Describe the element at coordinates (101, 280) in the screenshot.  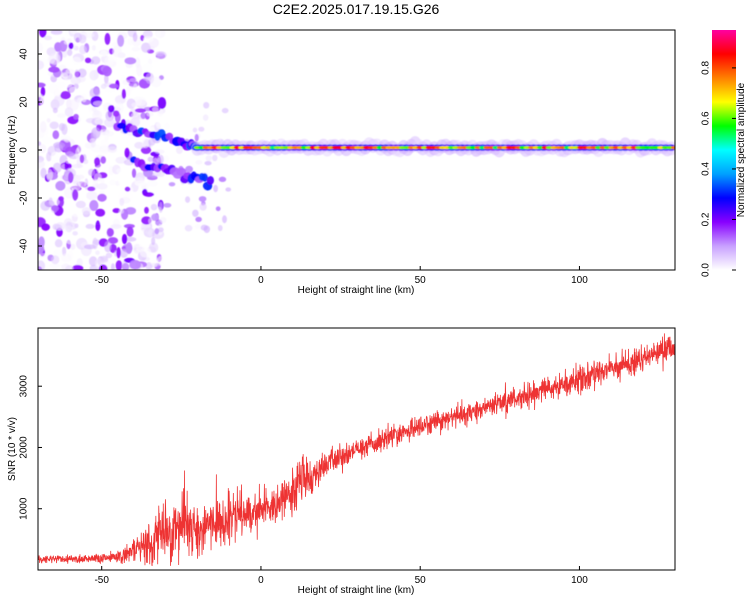
I see `x-tick-label: -50` at that location.